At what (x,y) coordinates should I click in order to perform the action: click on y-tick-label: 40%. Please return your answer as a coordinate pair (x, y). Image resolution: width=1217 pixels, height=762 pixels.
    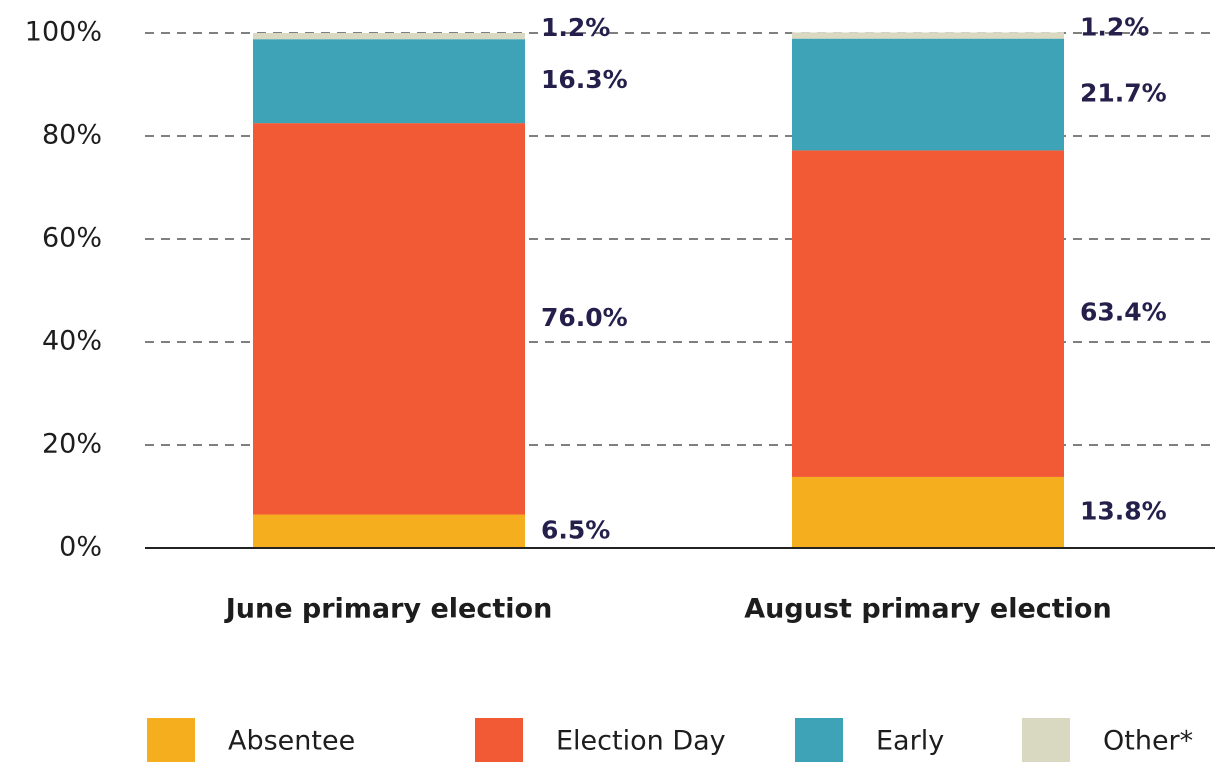
    Looking at the image, I should click on (72, 341).